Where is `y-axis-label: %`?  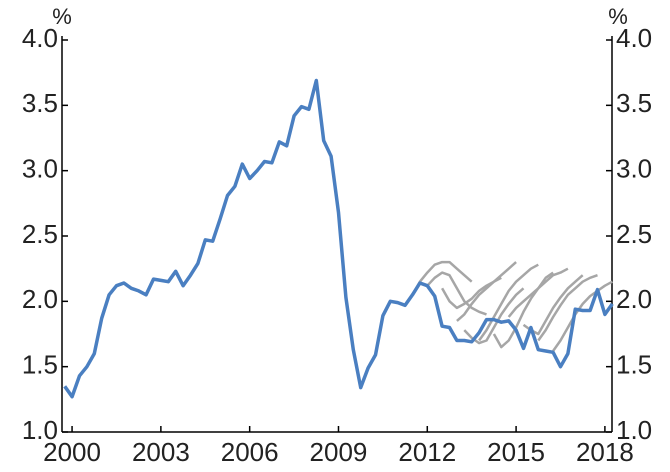 y-axis-label: % is located at coordinates (62, 16).